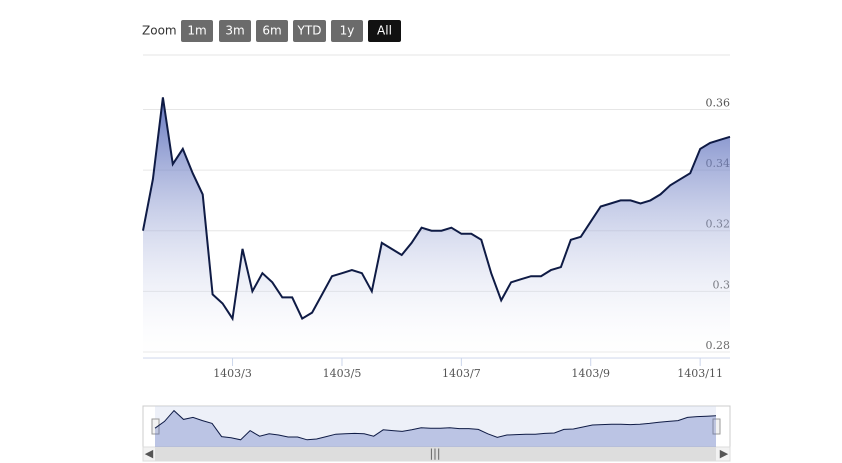  I want to click on range-button-label: 1m, so click(196, 31).